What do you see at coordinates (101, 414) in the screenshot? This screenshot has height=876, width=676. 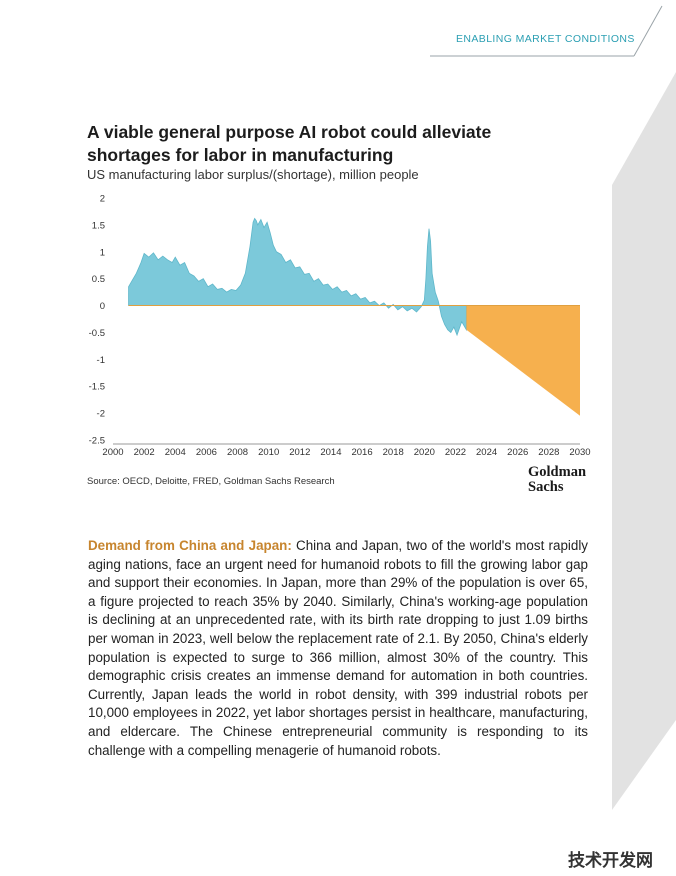 I see `y-tick-label: -2` at bounding box center [101, 414].